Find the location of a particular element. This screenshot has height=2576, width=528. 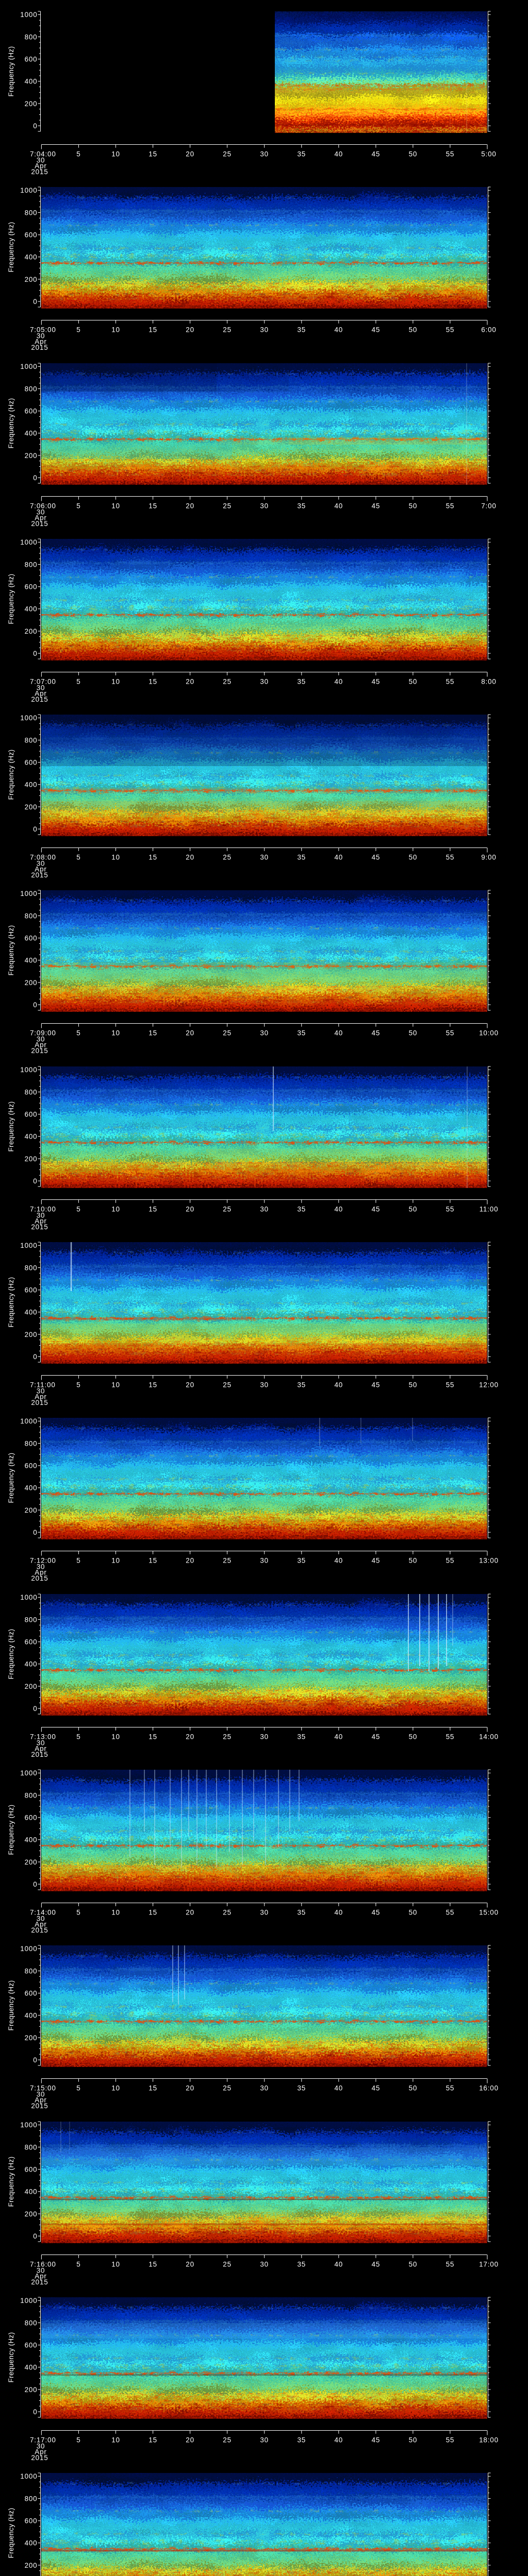

svg-text: 7:11:00 is located at coordinates (43, 1385).